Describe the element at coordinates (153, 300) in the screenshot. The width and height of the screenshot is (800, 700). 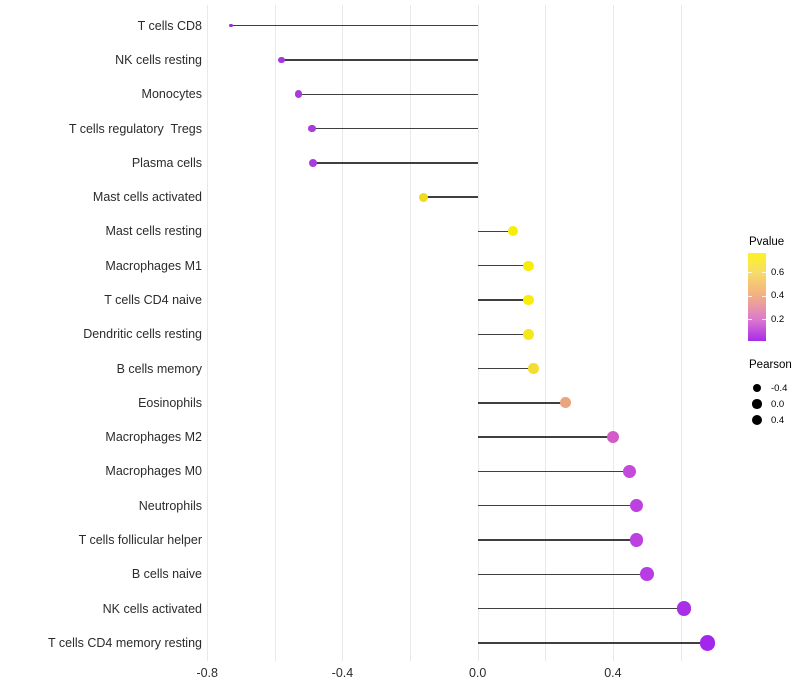
I see `y-axis-label: T cells CD4 naive` at that location.